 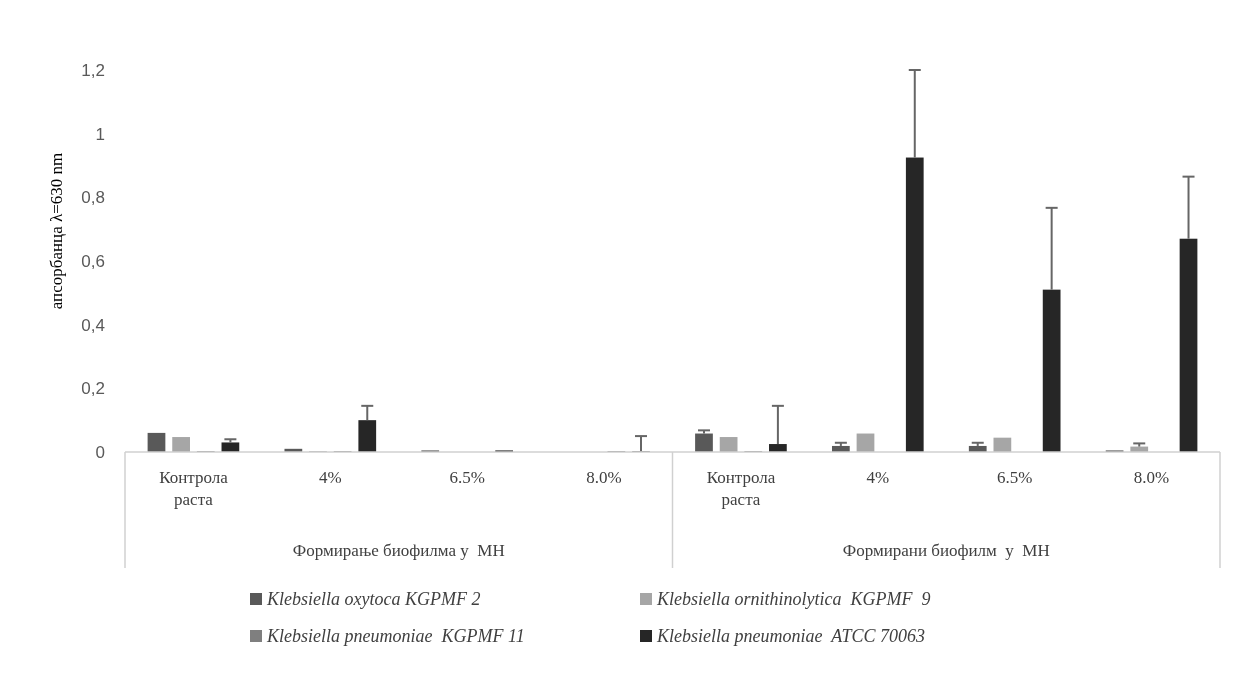 I want to click on text: Формирање биофилма у МН, so click(x=398, y=550).